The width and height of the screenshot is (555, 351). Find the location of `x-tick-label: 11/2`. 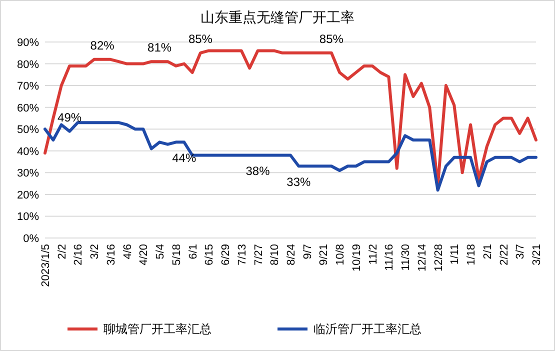

x-tick-label: 11/2 is located at coordinates (373, 254).